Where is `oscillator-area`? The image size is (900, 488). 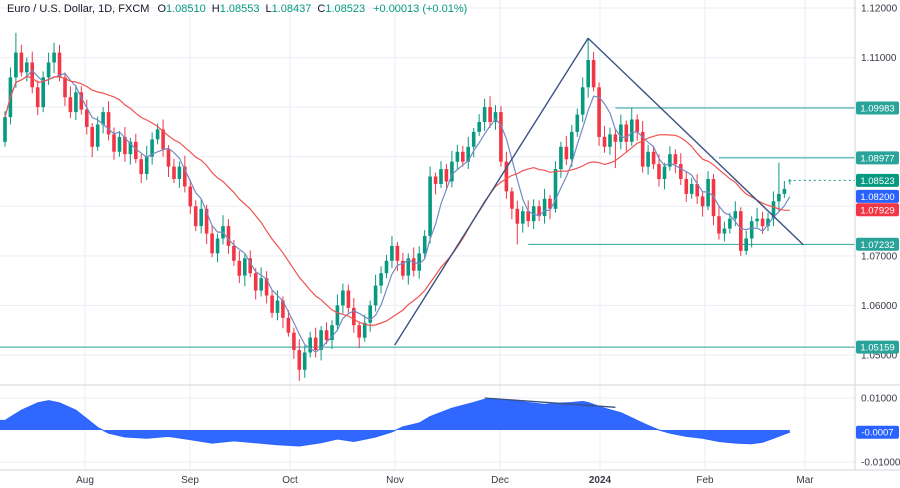
oscillator-area is located at coordinates (395, 422).